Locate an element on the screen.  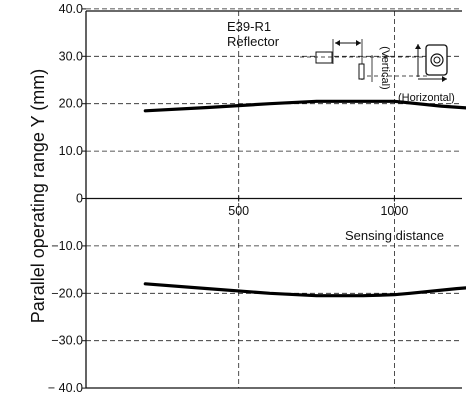
horizontal-label: (Horizontal) is located at coordinates (426, 98).